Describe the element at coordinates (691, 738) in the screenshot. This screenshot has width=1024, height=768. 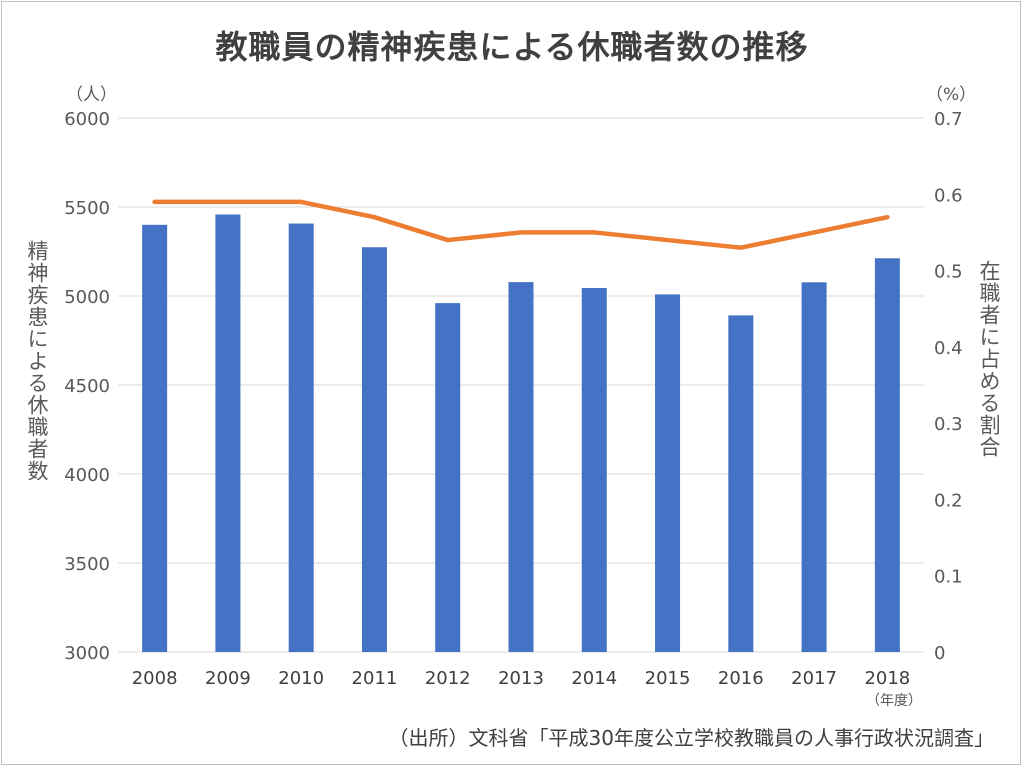
I see `source-note: （出所）文科省「平成30年度公立学校教職員の人事行政状況調査」` at that location.